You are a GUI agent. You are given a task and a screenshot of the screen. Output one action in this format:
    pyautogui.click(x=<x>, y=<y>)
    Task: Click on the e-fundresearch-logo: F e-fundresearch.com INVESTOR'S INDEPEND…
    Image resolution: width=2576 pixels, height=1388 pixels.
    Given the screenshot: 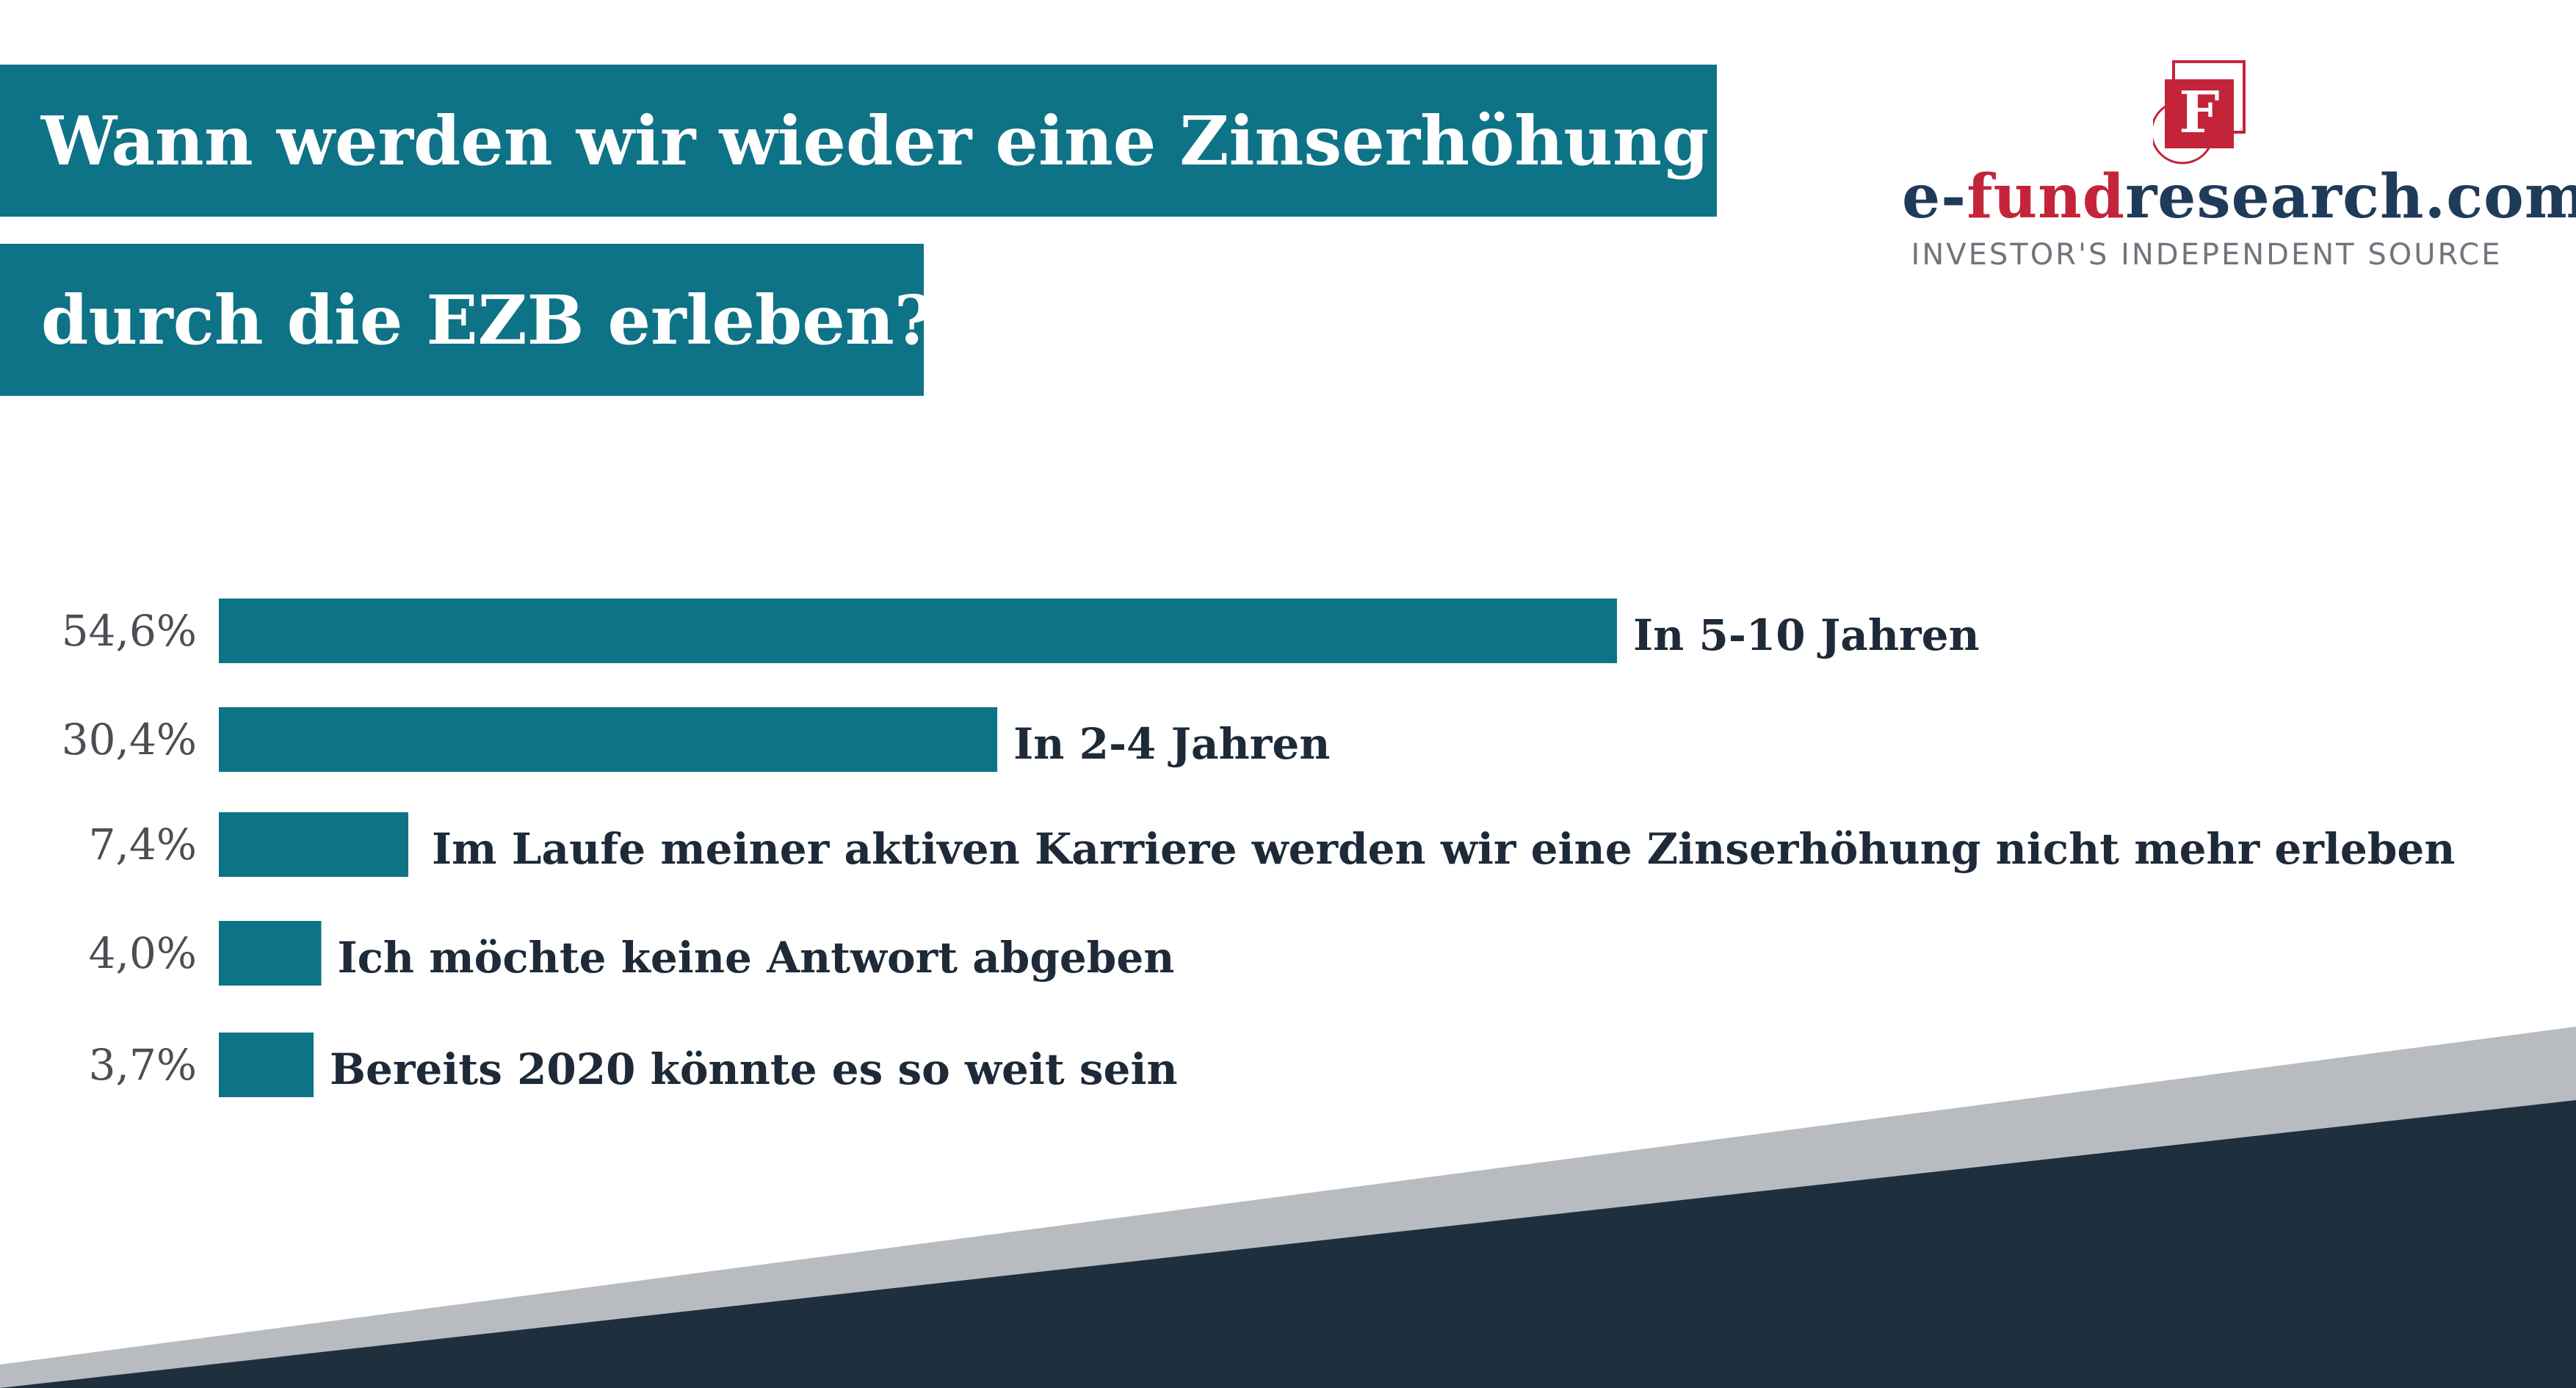 What is the action you would take?
    pyautogui.click(x=2239, y=169)
    